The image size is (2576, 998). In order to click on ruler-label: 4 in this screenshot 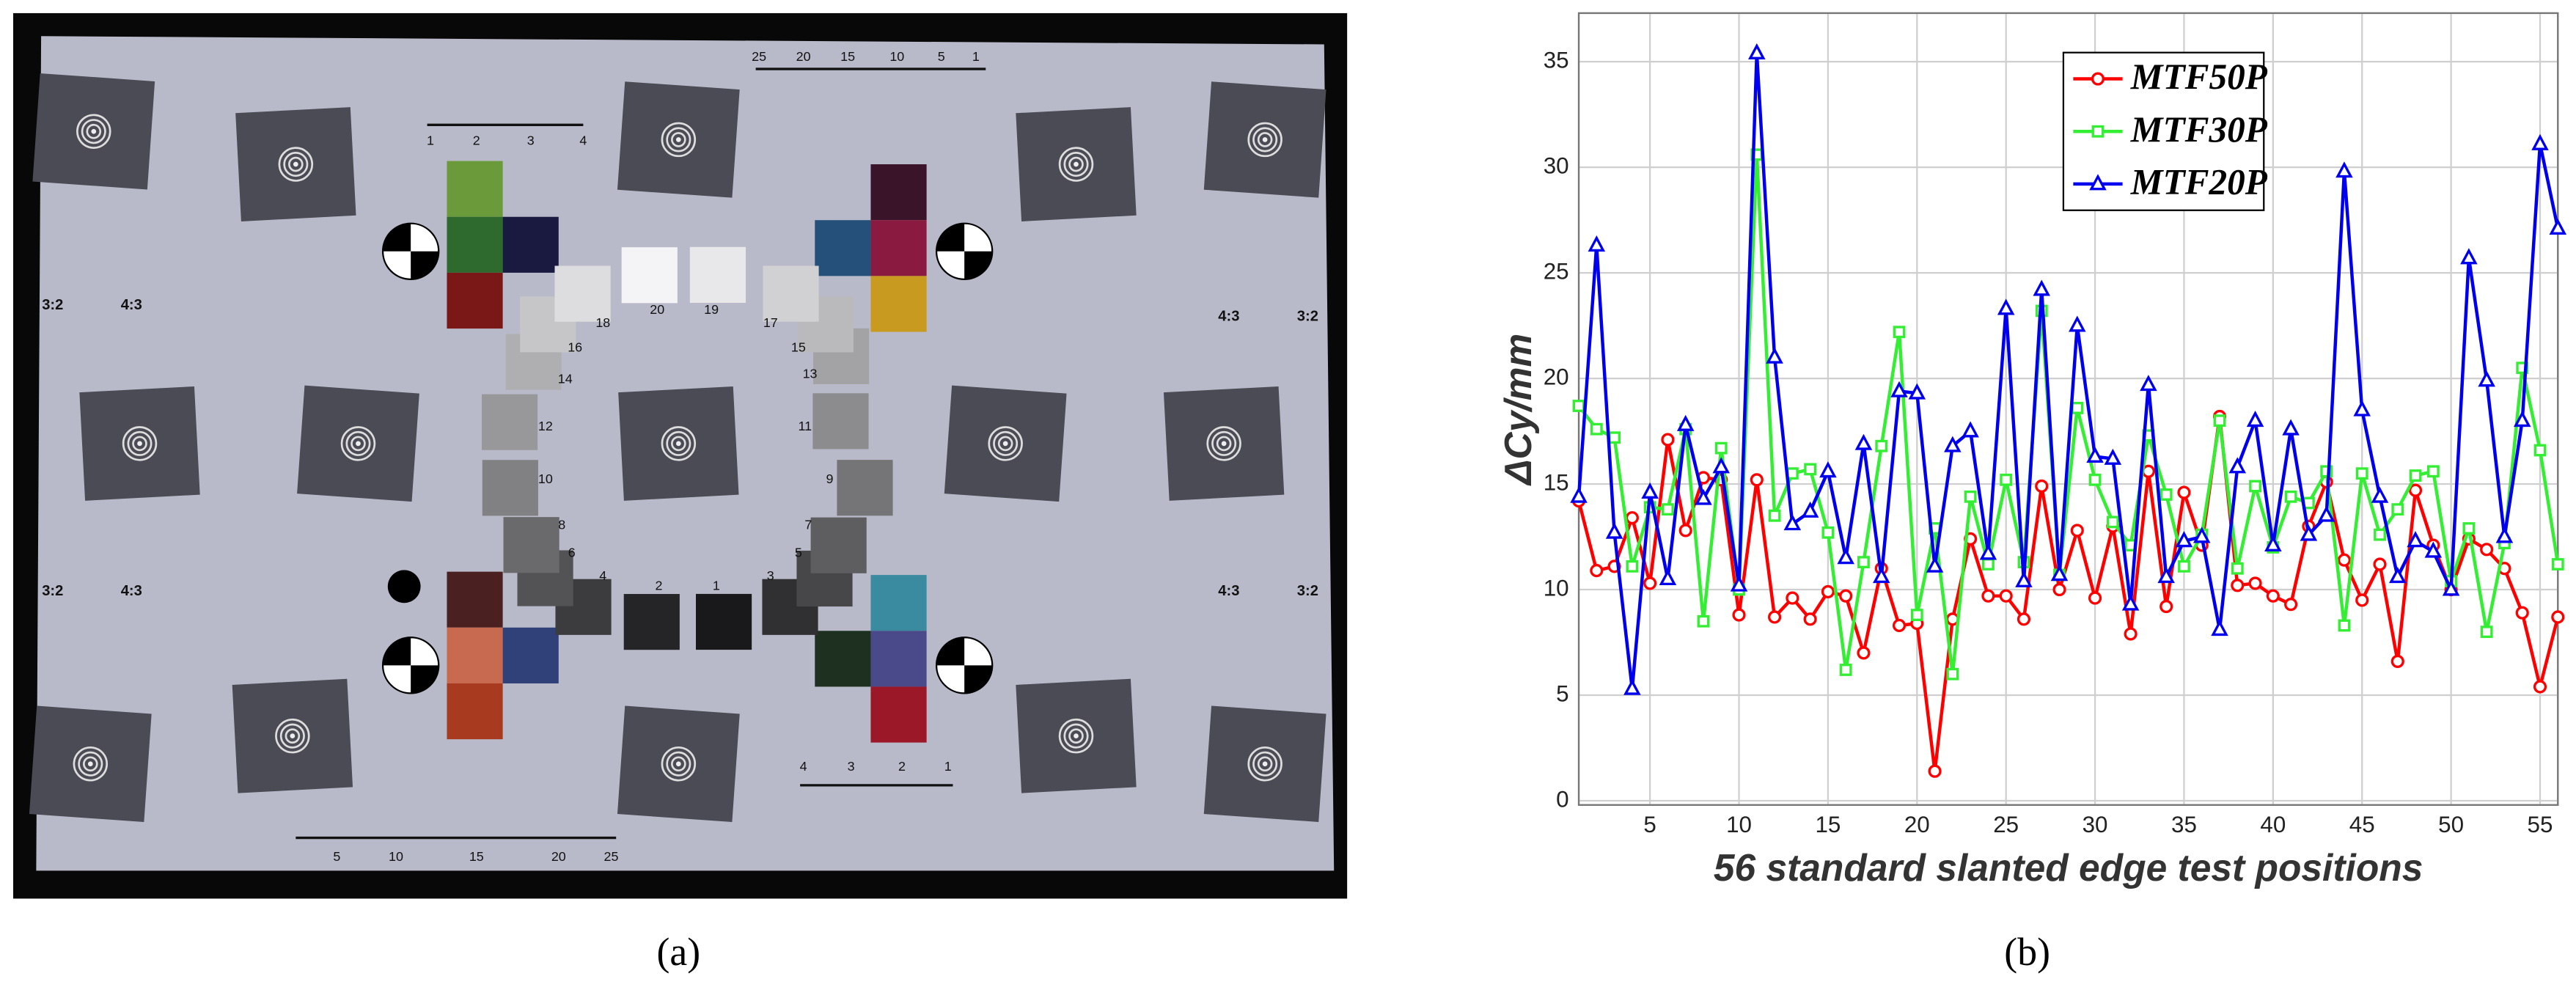, I will do `click(583, 140)`.